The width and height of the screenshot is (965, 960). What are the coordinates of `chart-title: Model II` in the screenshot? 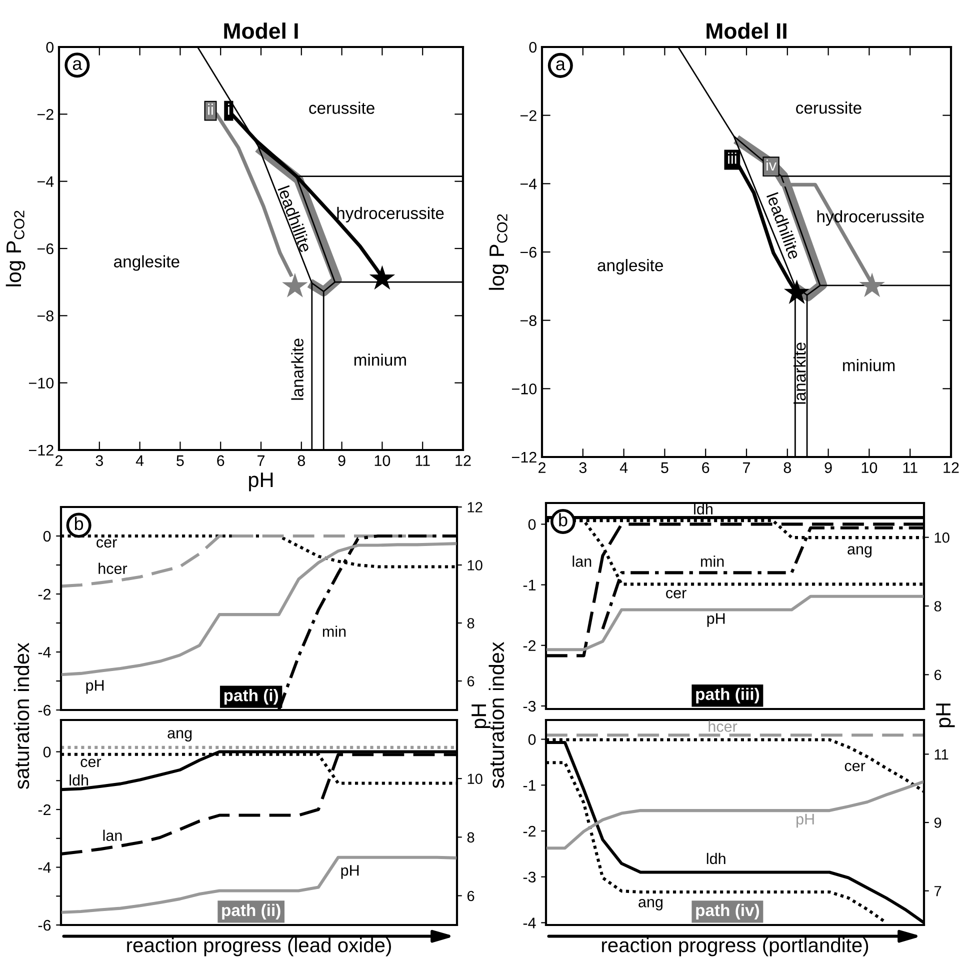 It's located at (746, 30).